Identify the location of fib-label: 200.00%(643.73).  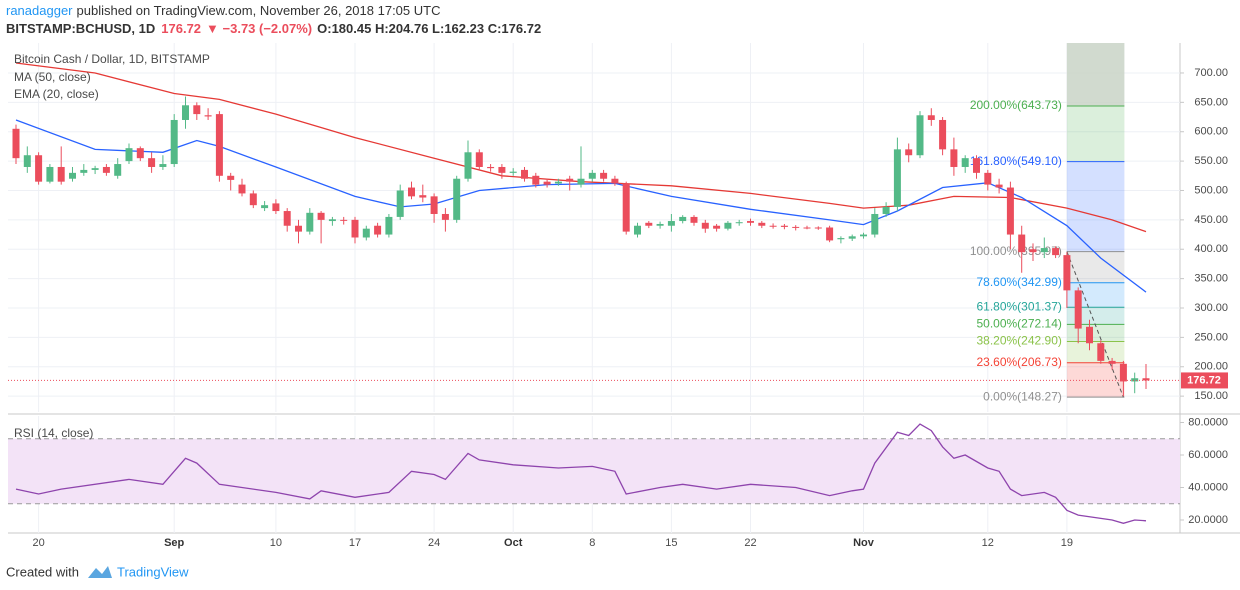
(1016, 105).